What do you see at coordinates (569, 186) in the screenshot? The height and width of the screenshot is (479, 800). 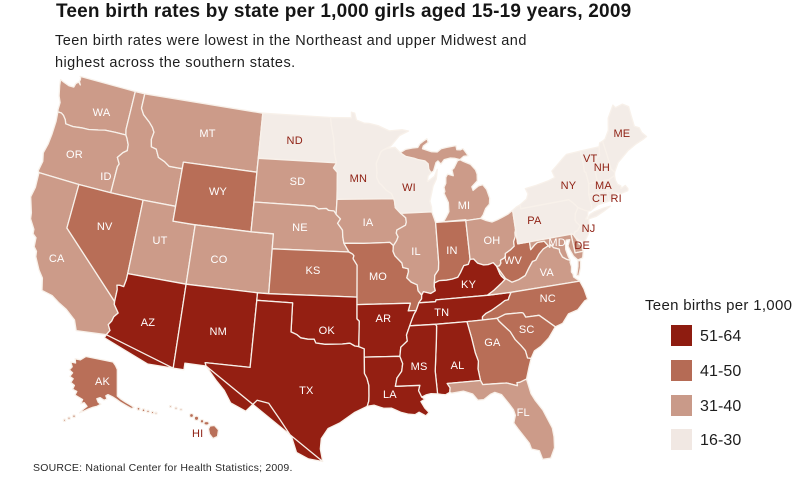 I see `svg-text: NY` at bounding box center [569, 186].